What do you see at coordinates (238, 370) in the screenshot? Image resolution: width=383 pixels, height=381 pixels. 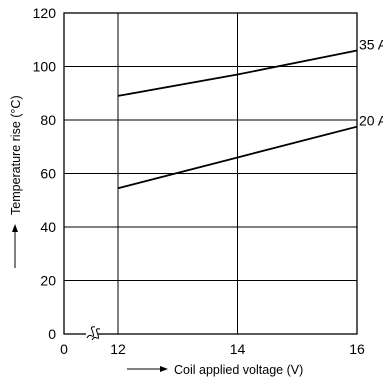 I see `x-axis-label: Coil applied voltage (V)` at bounding box center [238, 370].